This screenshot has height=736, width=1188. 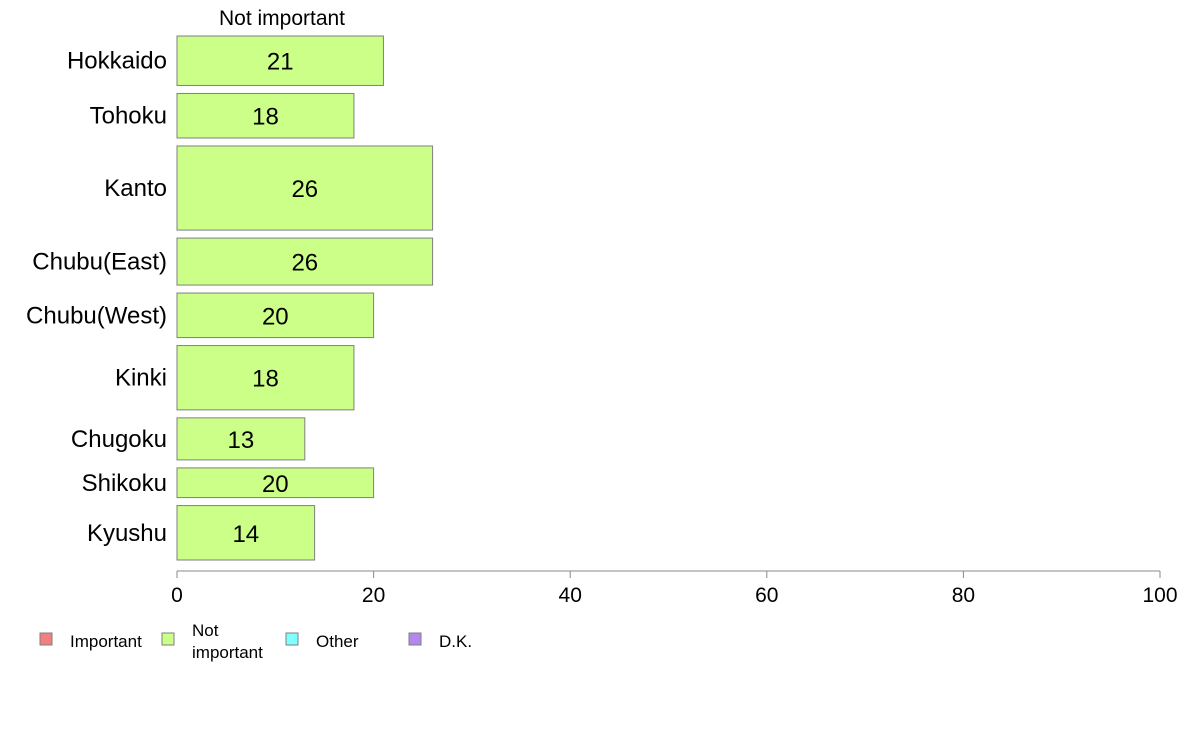 What do you see at coordinates (128, 116) in the screenshot?
I see `category-label: Tohoku` at bounding box center [128, 116].